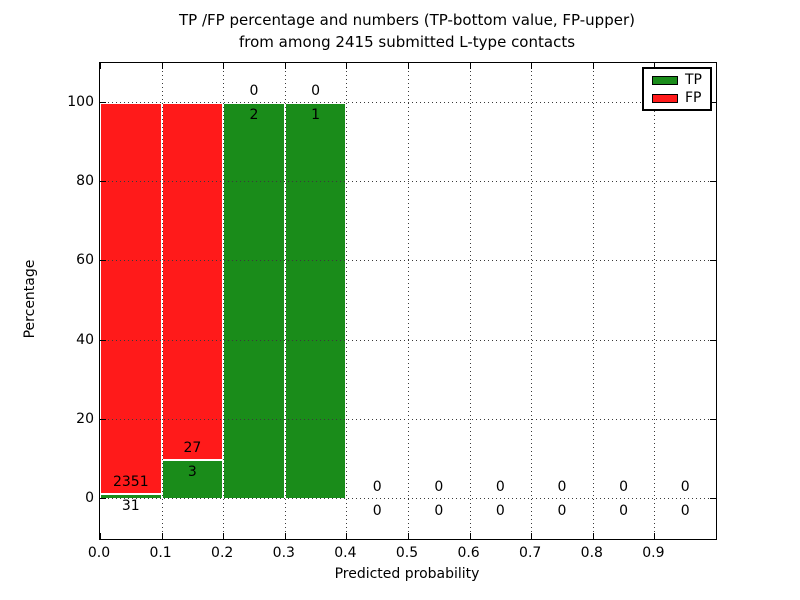  What do you see at coordinates (677, 89) in the screenshot?
I see `legend: TP FP` at bounding box center [677, 89].